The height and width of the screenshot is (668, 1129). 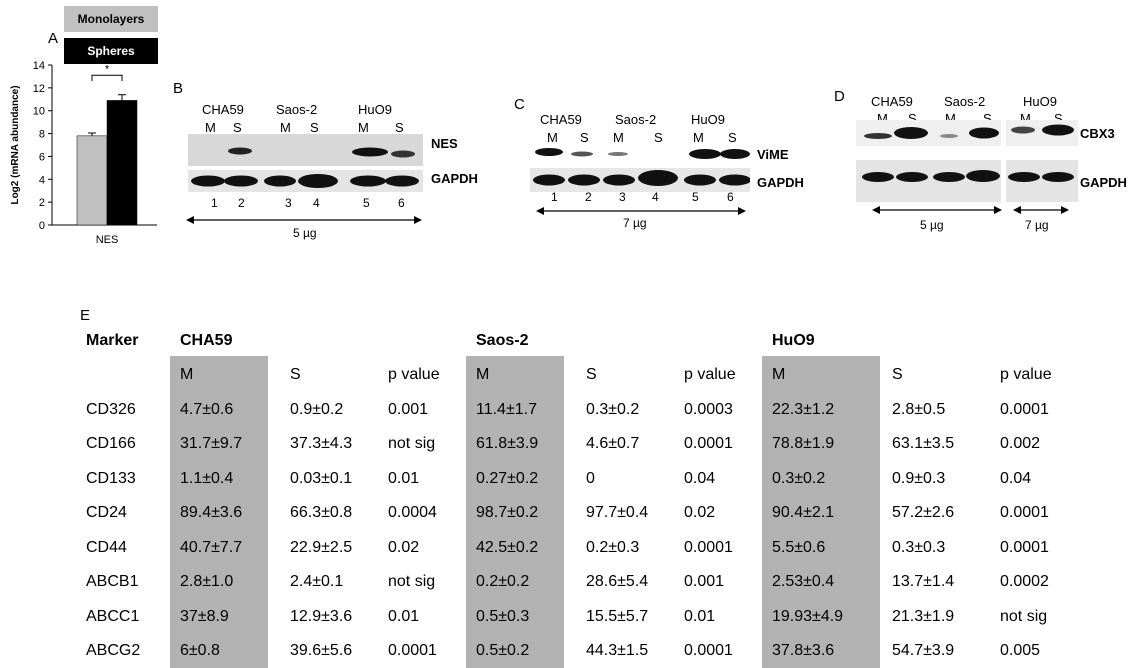 What do you see at coordinates (932, 225) in the screenshot?
I see `loading-amount: 5 µg` at bounding box center [932, 225].